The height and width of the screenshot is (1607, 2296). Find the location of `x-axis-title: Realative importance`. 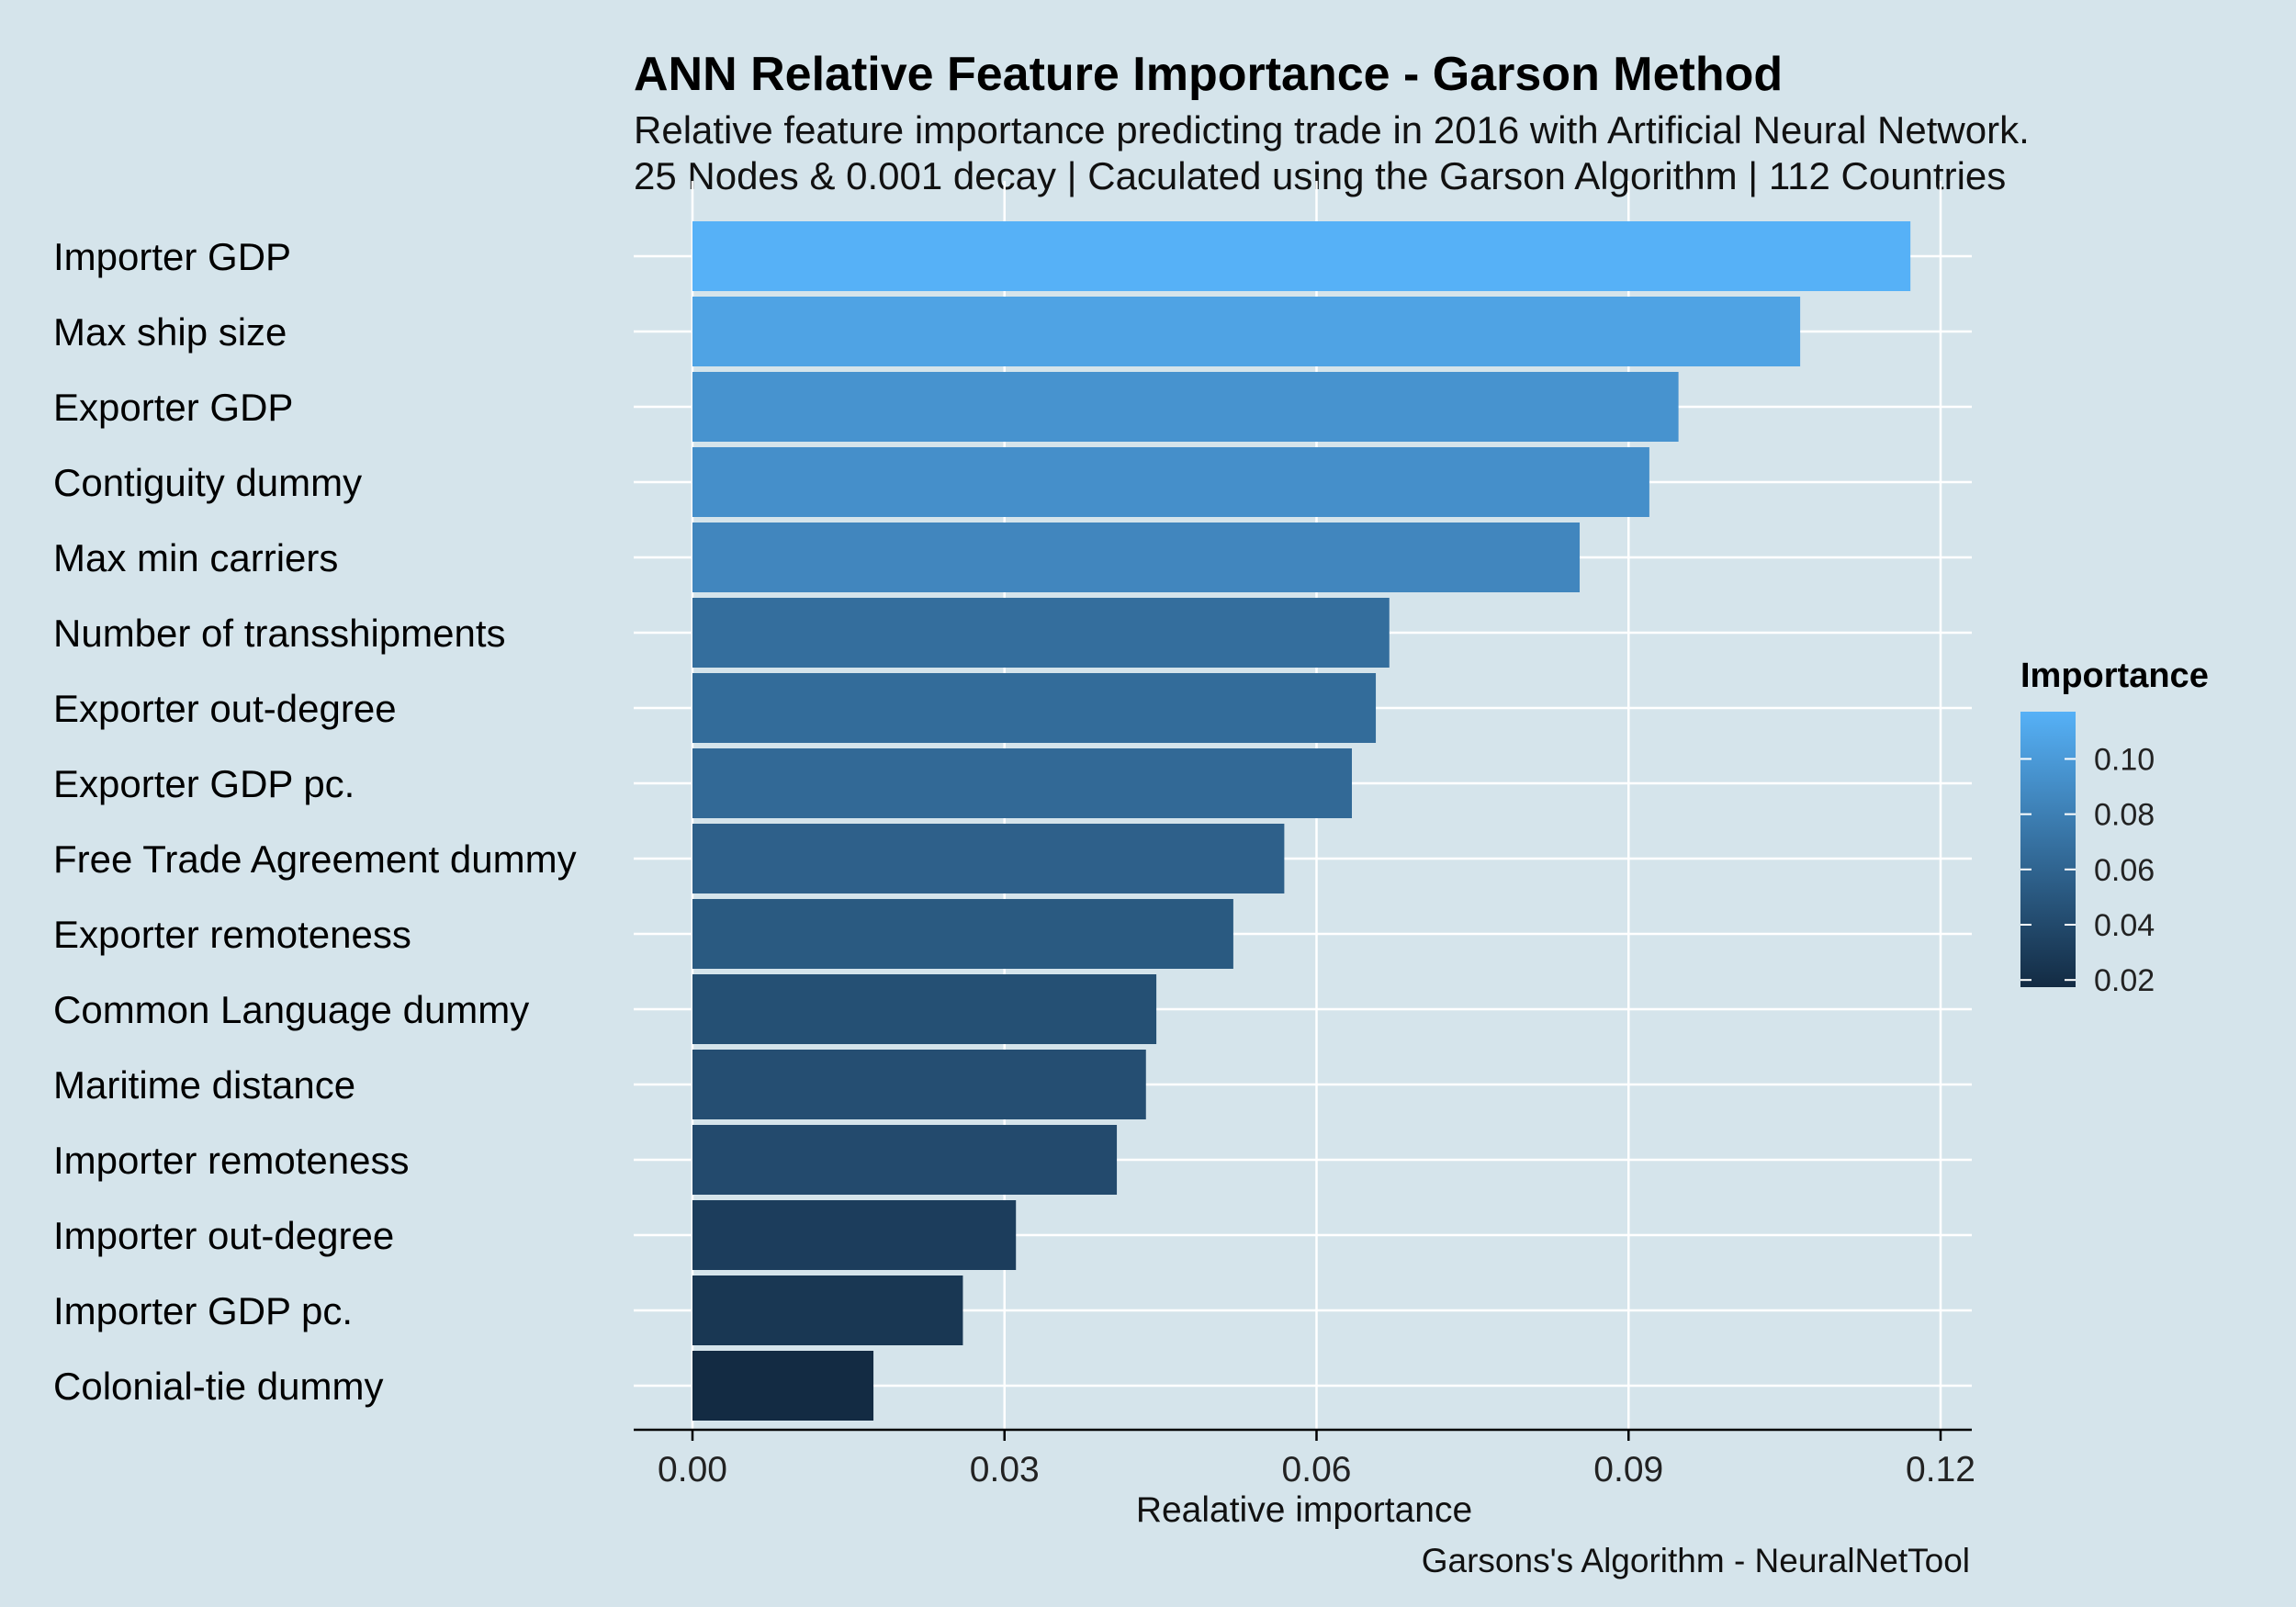

x-axis-title: Realative importance is located at coordinates (1304, 1510).